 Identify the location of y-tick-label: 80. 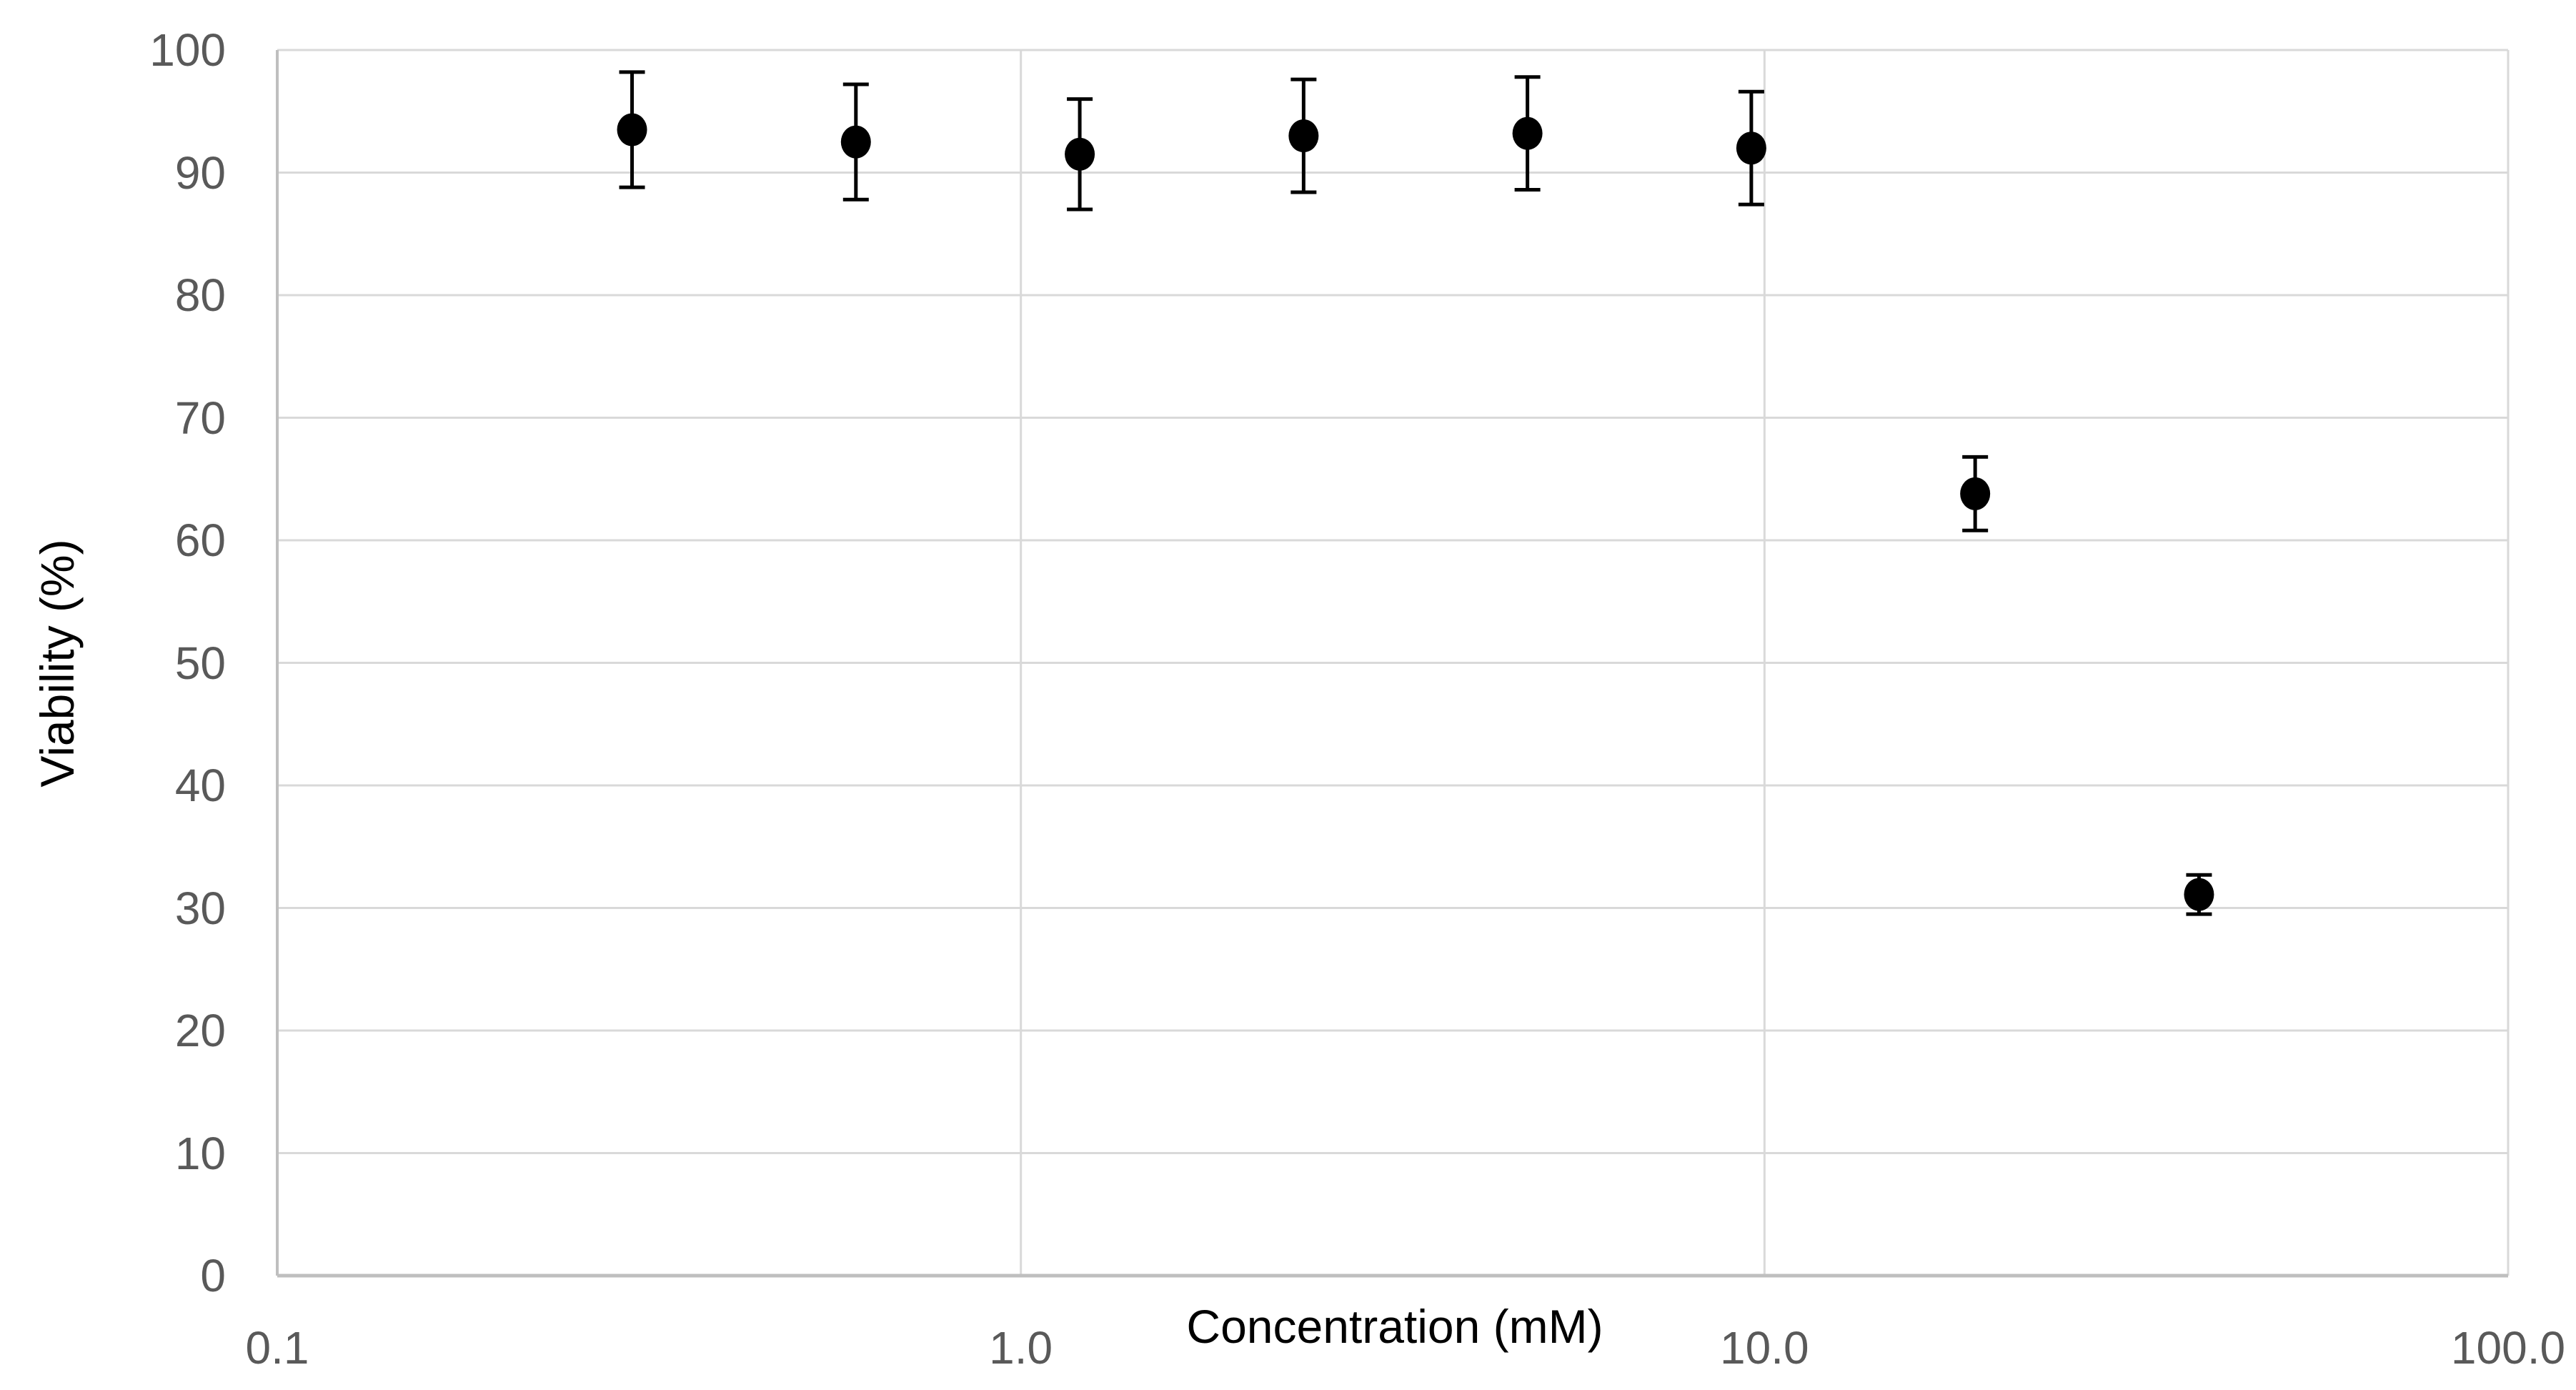
(200, 295).